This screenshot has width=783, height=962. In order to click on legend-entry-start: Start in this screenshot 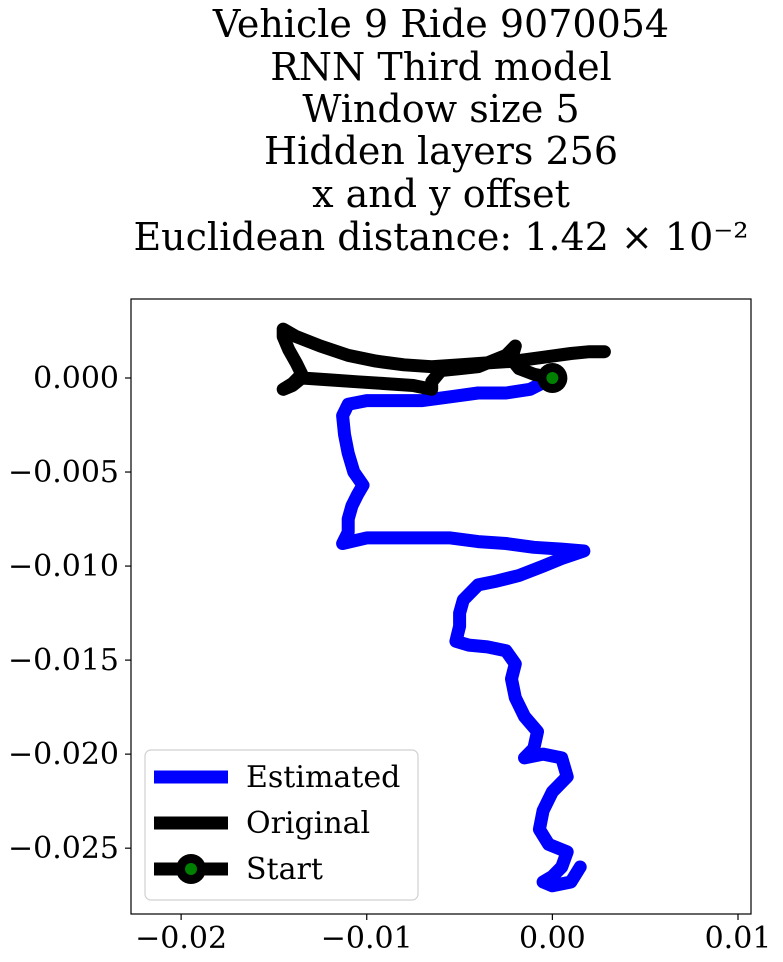, I will do `click(238, 869)`.